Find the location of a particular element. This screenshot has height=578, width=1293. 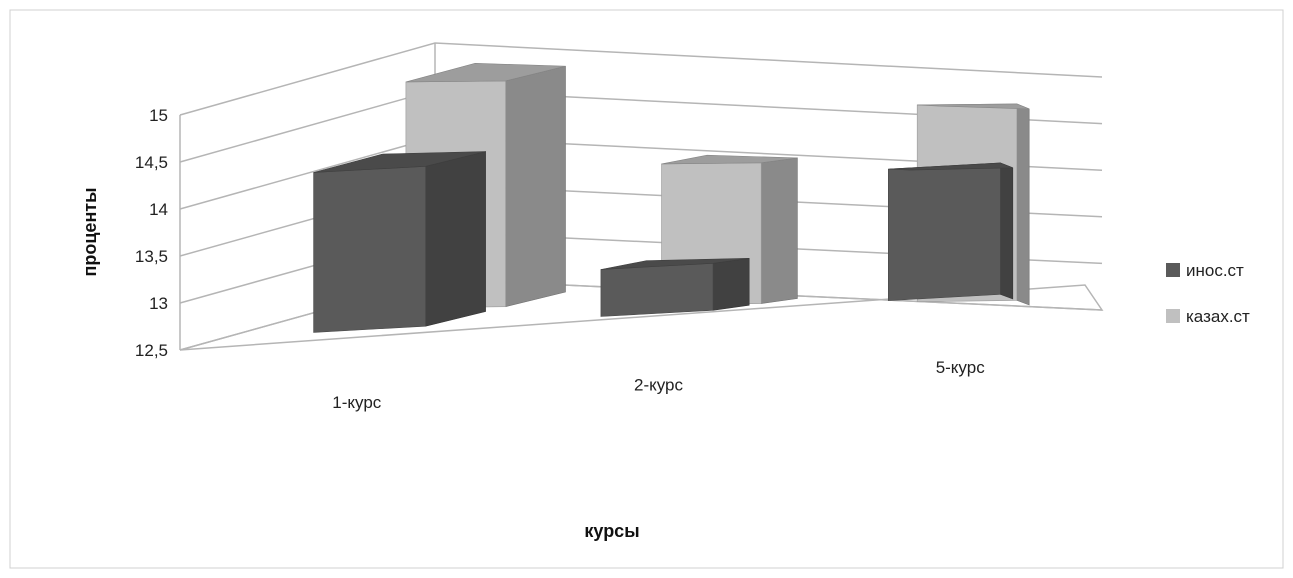

y-tick-label: 12,5 is located at coordinates (151, 350).